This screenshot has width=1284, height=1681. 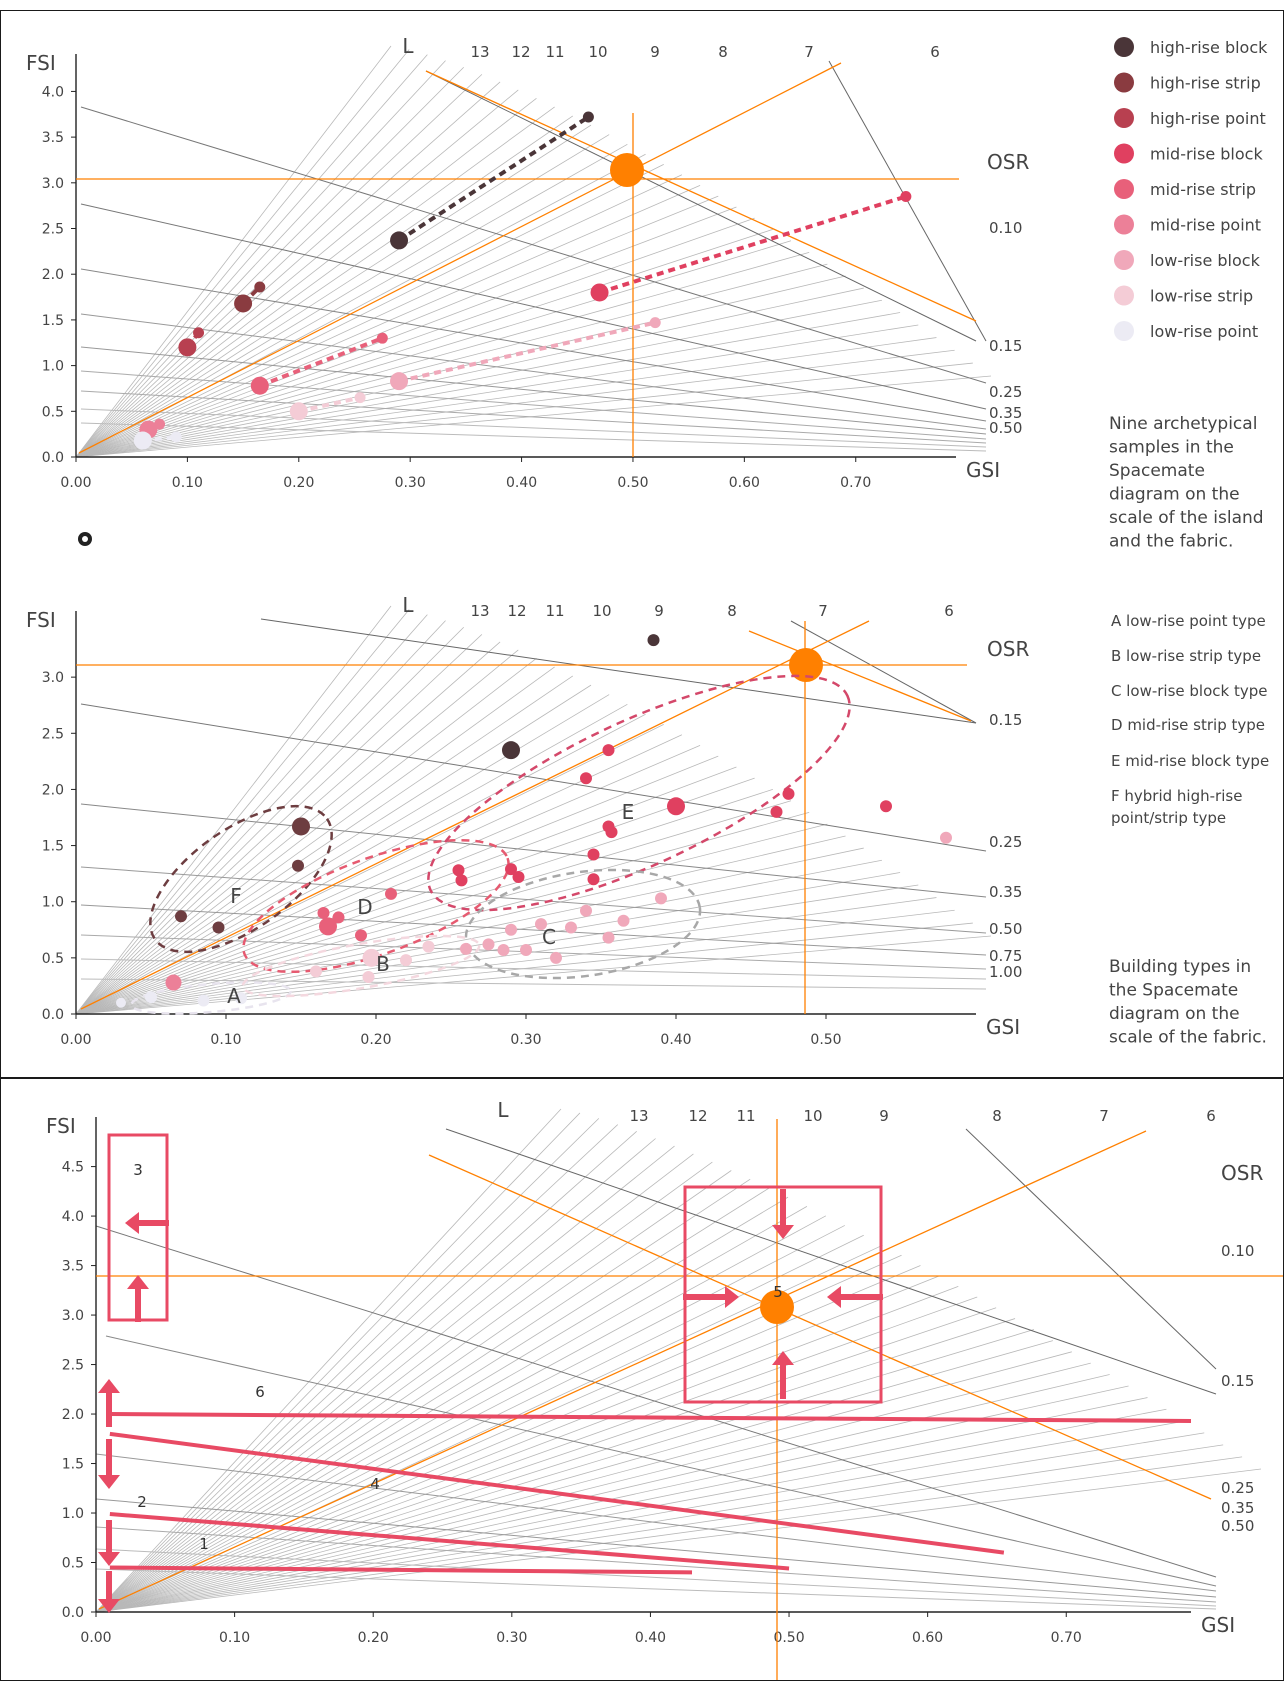 What do you see at coordinates (1205, 225) in the screenshot?
I see `legend-label: mid-rise point` at bounding box center [1205, 225].